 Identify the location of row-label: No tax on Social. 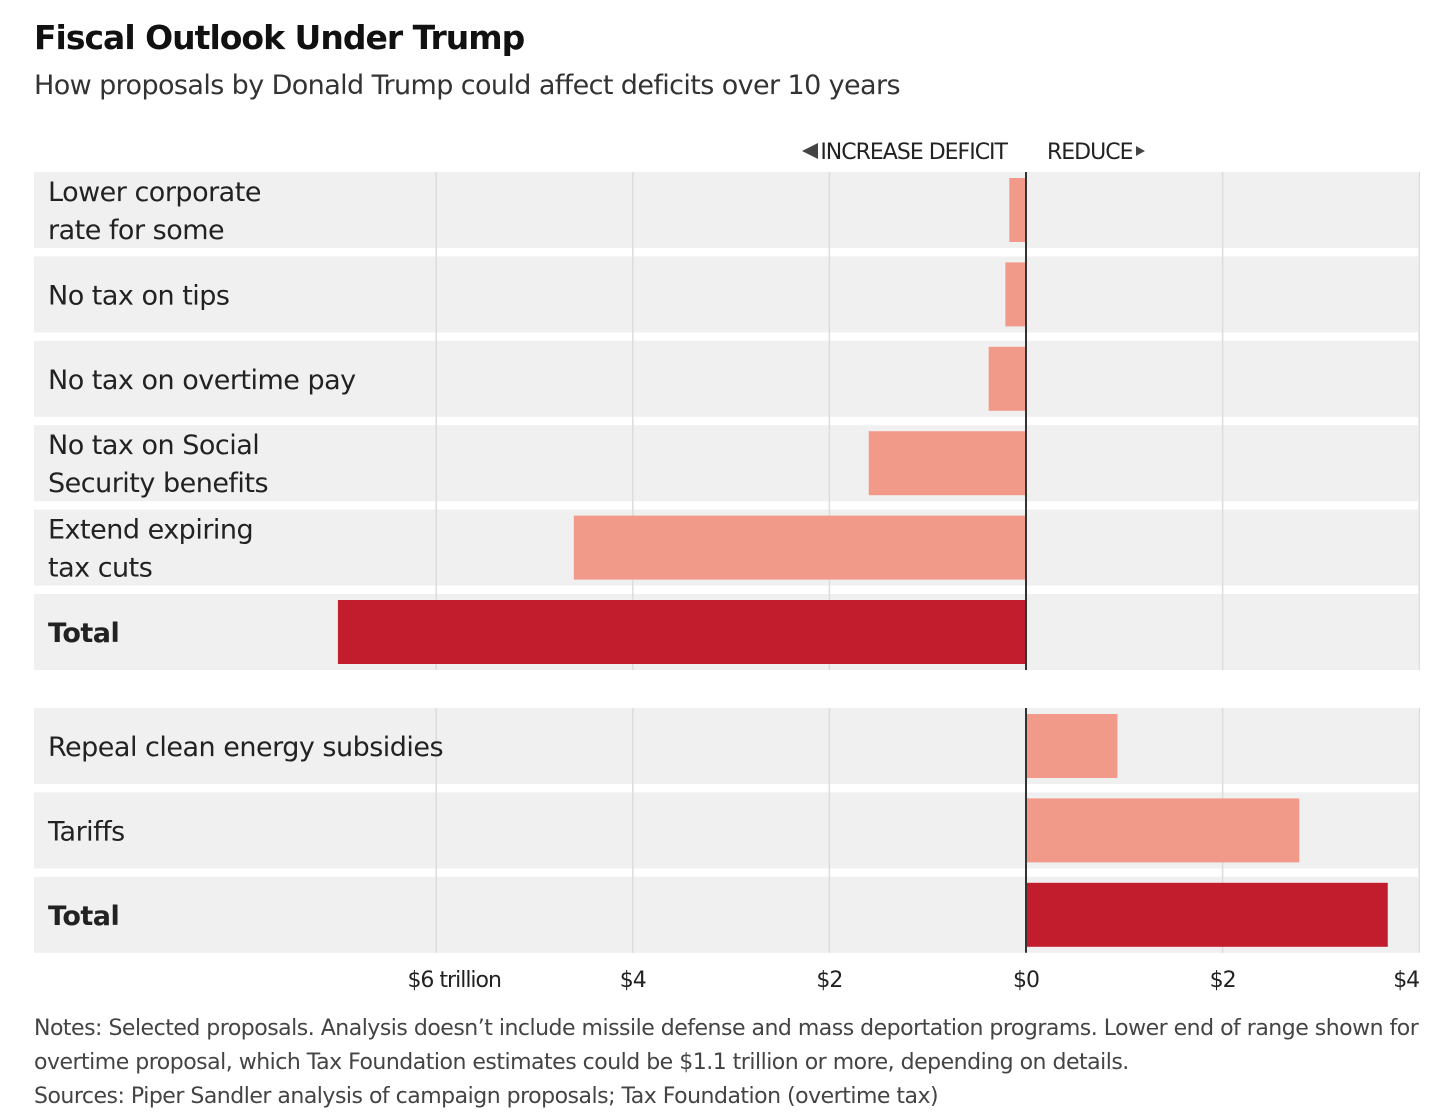
(153, 445).